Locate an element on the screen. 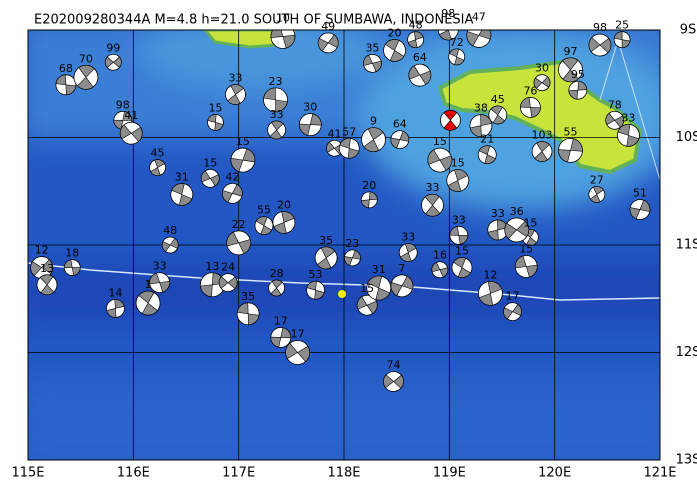 Image resolution: width=697 pixels, height=488 pixels. depth-label: 22 is located at coordinates (239, 224).